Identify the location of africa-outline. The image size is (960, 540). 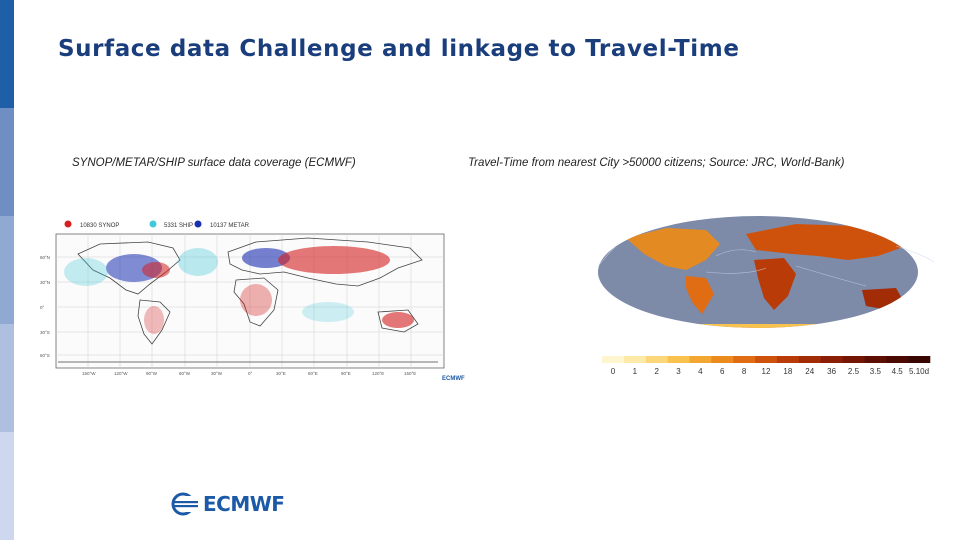
(256, 302).